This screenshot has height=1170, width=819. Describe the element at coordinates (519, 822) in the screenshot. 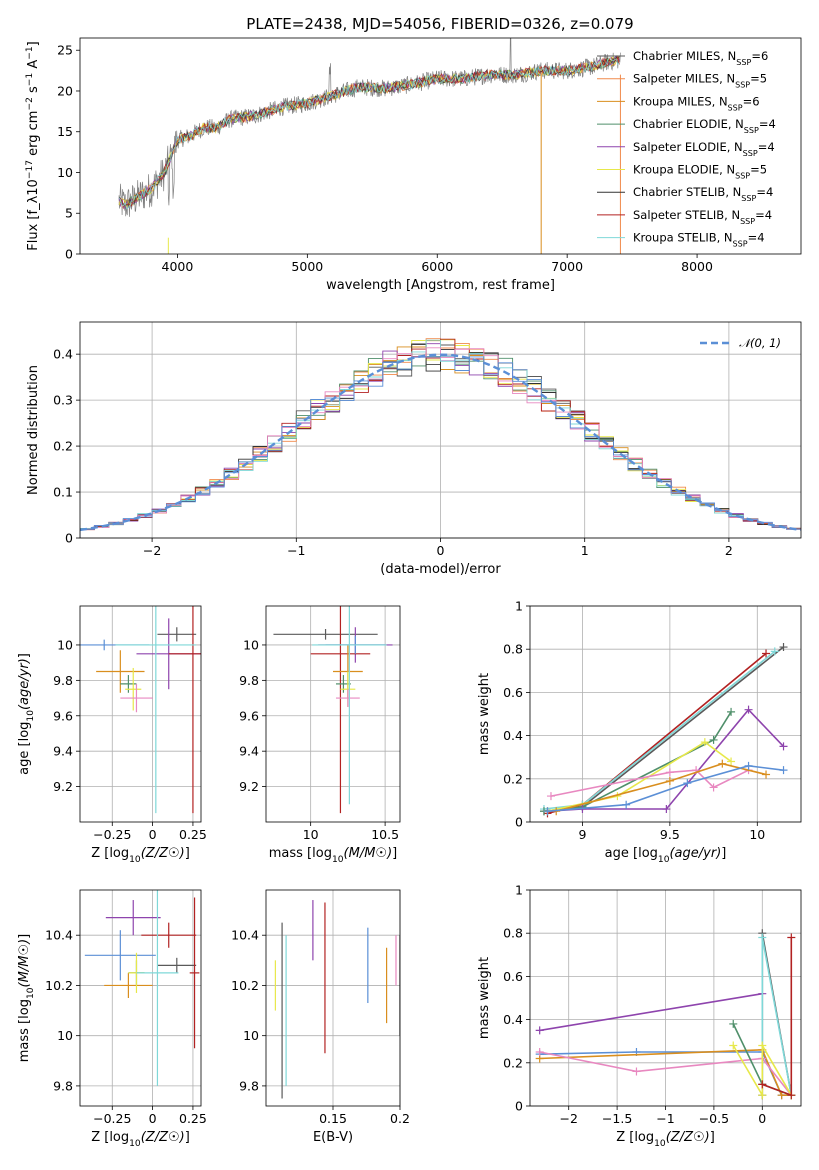

I see `y-tick-label: 0` at that location.